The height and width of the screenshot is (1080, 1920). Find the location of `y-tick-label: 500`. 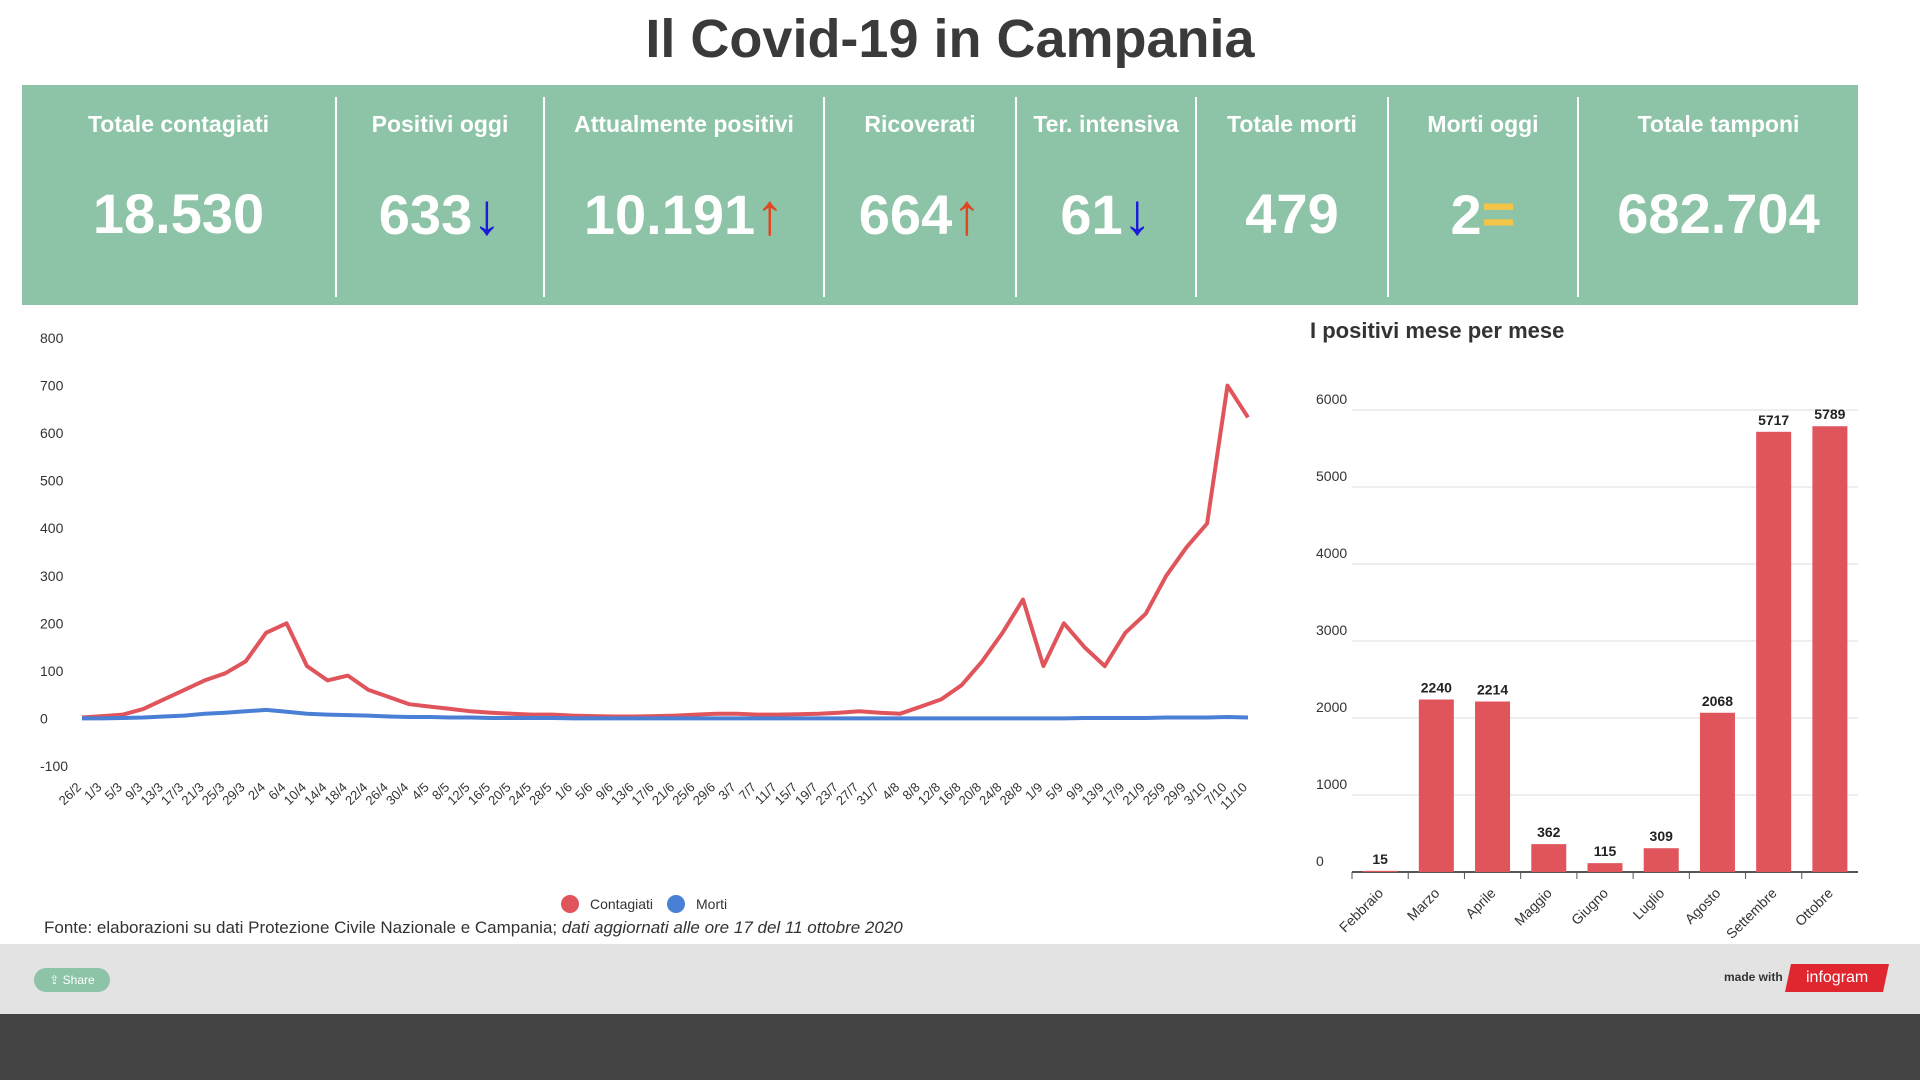

y-tick-label: 500 is located at coordinates (52, 481).